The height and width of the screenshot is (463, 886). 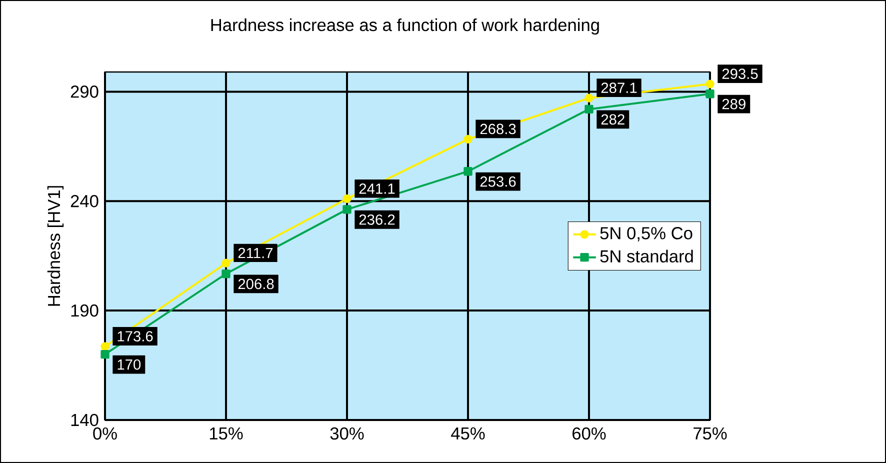 What do you see at coordinates (84, 201) in the screenshot?
I see `y-tick-label: 240` at bounding box center [84, 201].